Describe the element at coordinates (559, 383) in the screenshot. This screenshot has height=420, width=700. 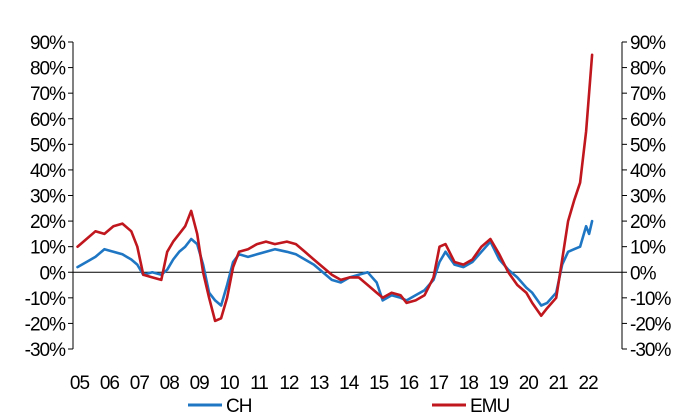
I see `x-tick-label: 21` at that location.